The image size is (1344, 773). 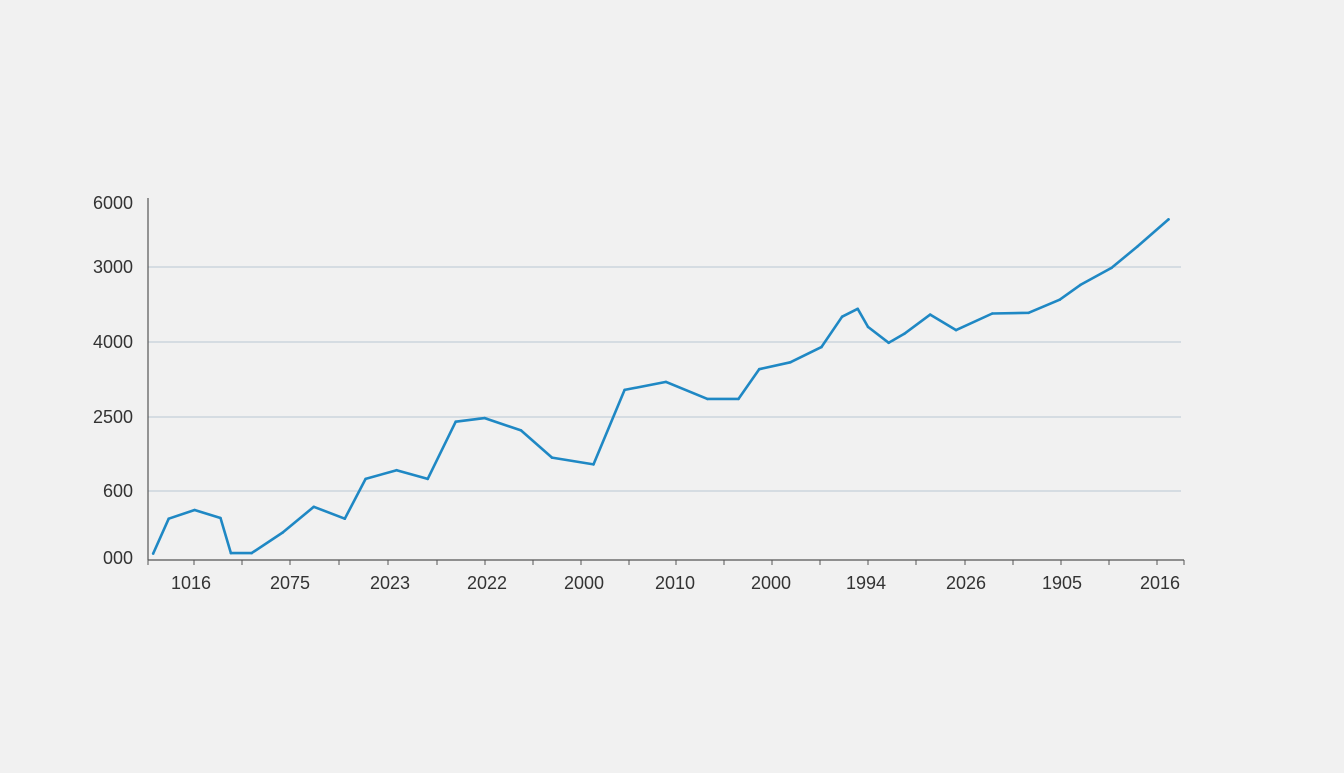 What do you see at coordinates (118, 491) in the screenshot?
I see `y-tick-label: 600` at bounding box center [118, 491].